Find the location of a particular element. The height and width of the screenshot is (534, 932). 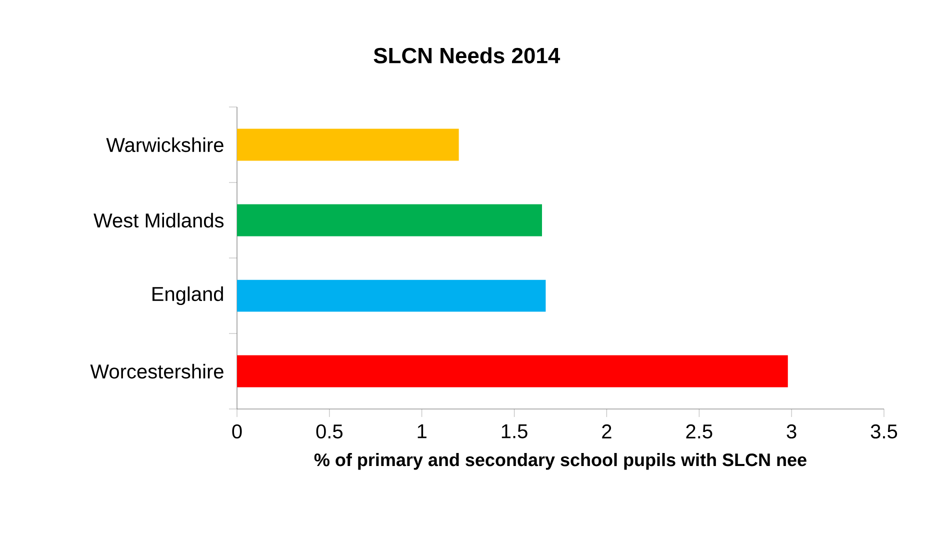

x-tick-label: 2 is located at coordinates (607, 431).